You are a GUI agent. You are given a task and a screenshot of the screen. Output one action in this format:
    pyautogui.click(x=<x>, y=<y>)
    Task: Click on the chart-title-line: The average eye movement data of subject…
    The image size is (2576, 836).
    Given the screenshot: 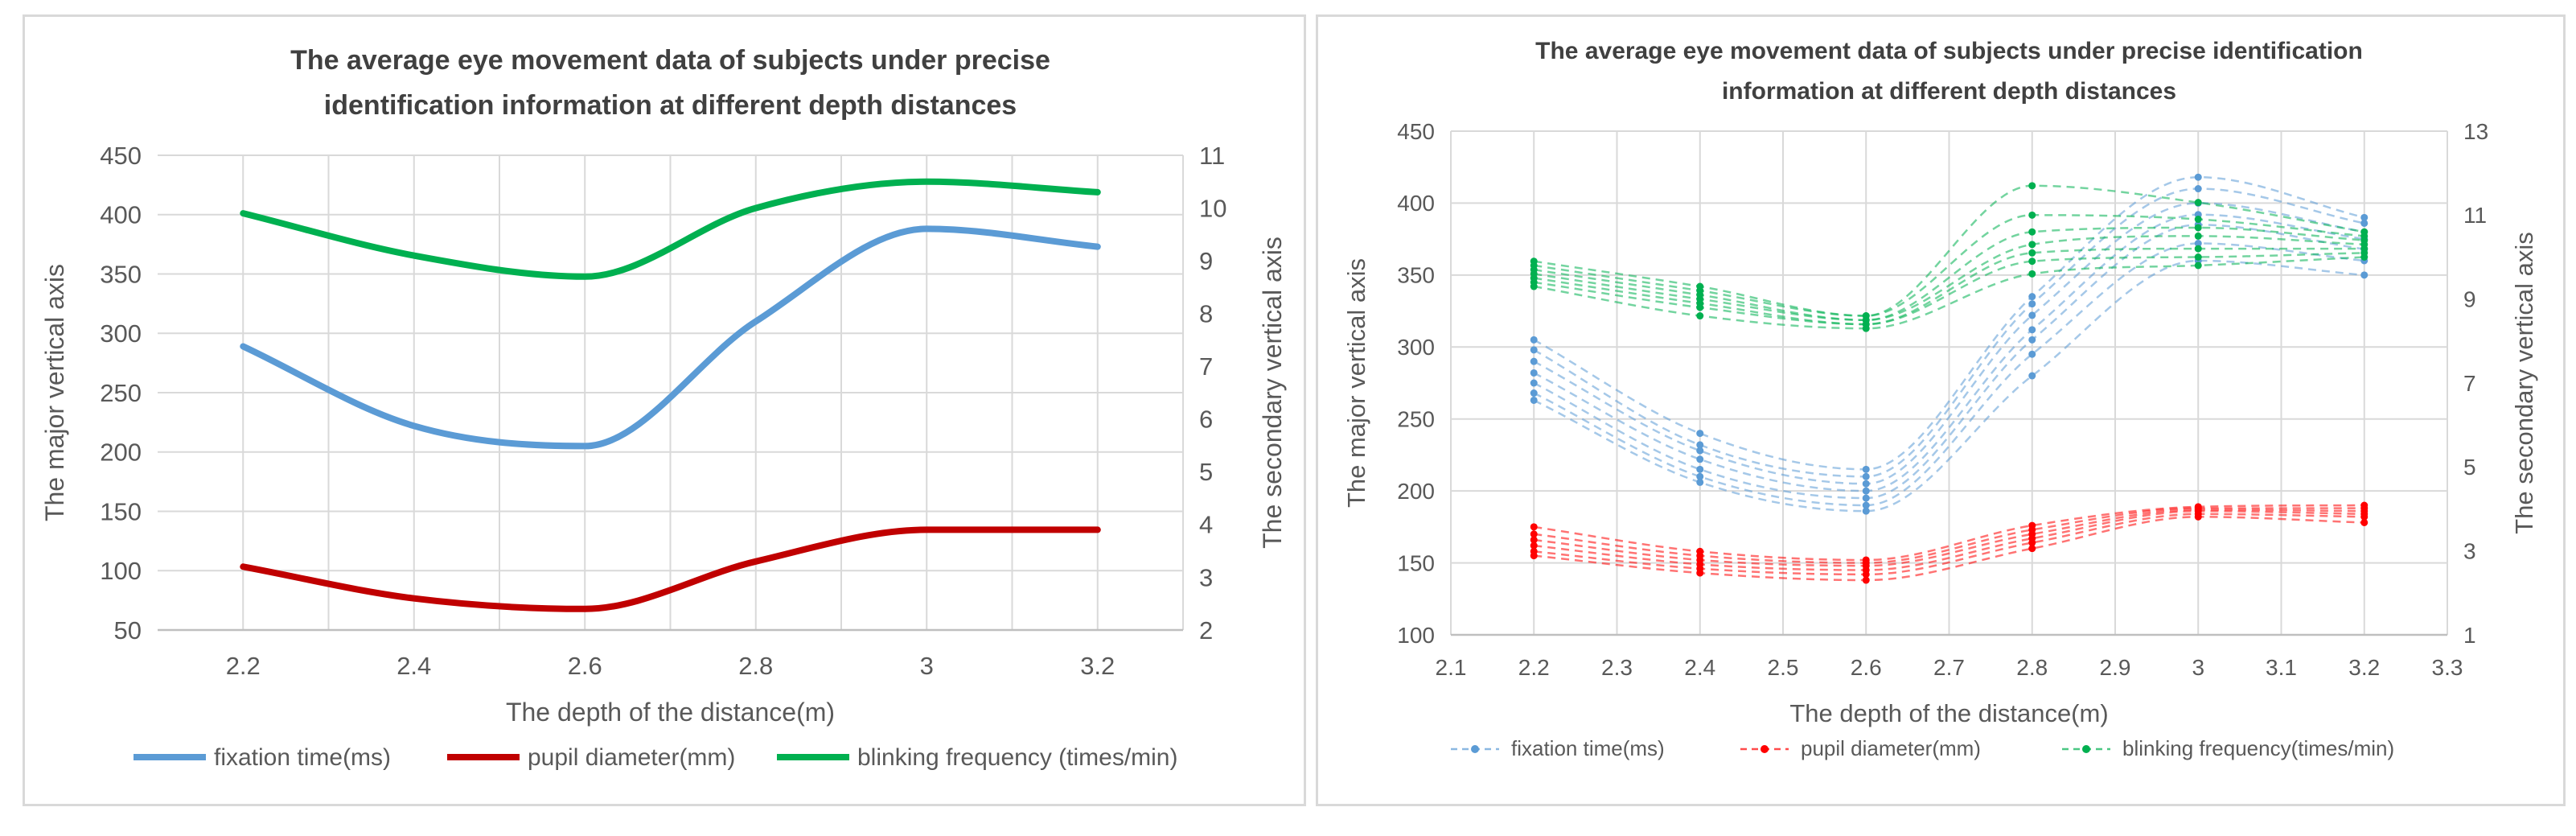 What is the action you would take?
    pyautogui.click(x=1949, y=51)
    